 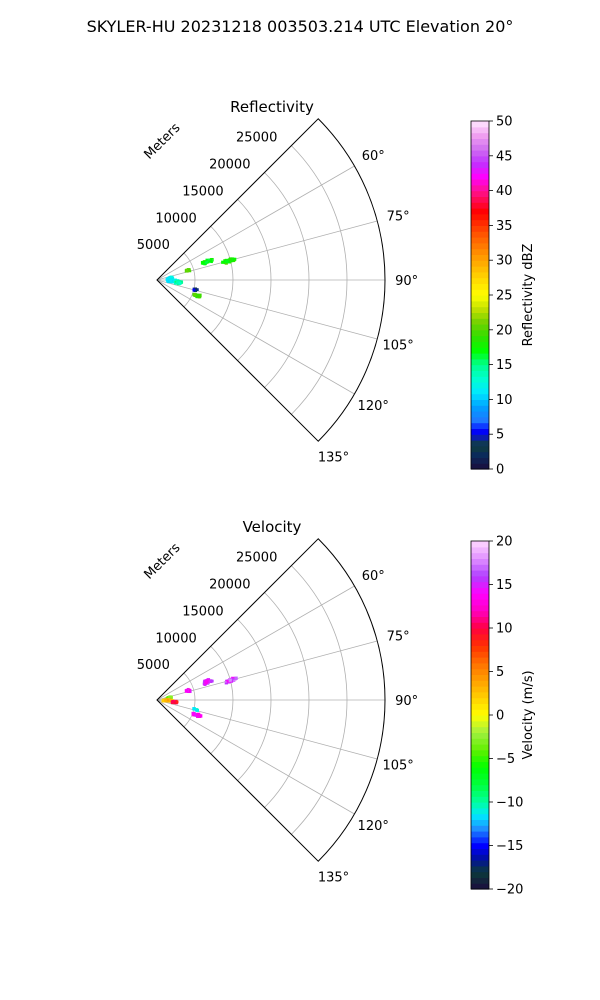 What do you see at coordinates (272, 107) in the screenshot?
I see `reflectivity-title: Reflectivity` at bounding box center [272, 107].